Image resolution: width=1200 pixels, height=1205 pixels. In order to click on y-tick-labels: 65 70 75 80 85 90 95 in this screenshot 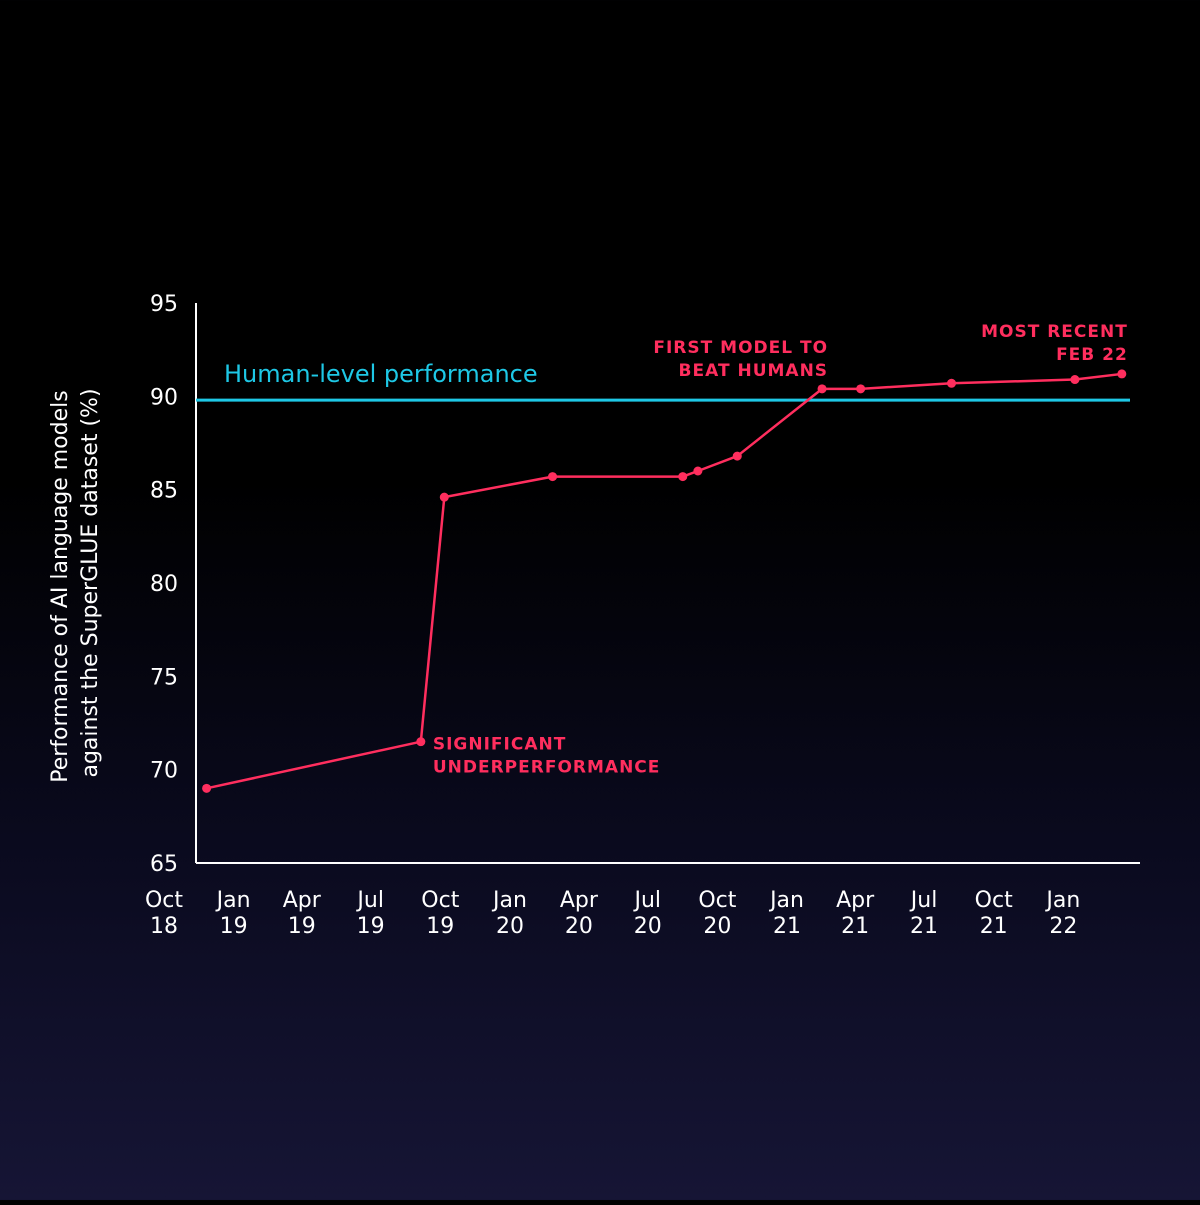, I will do `click(164, 584)`.